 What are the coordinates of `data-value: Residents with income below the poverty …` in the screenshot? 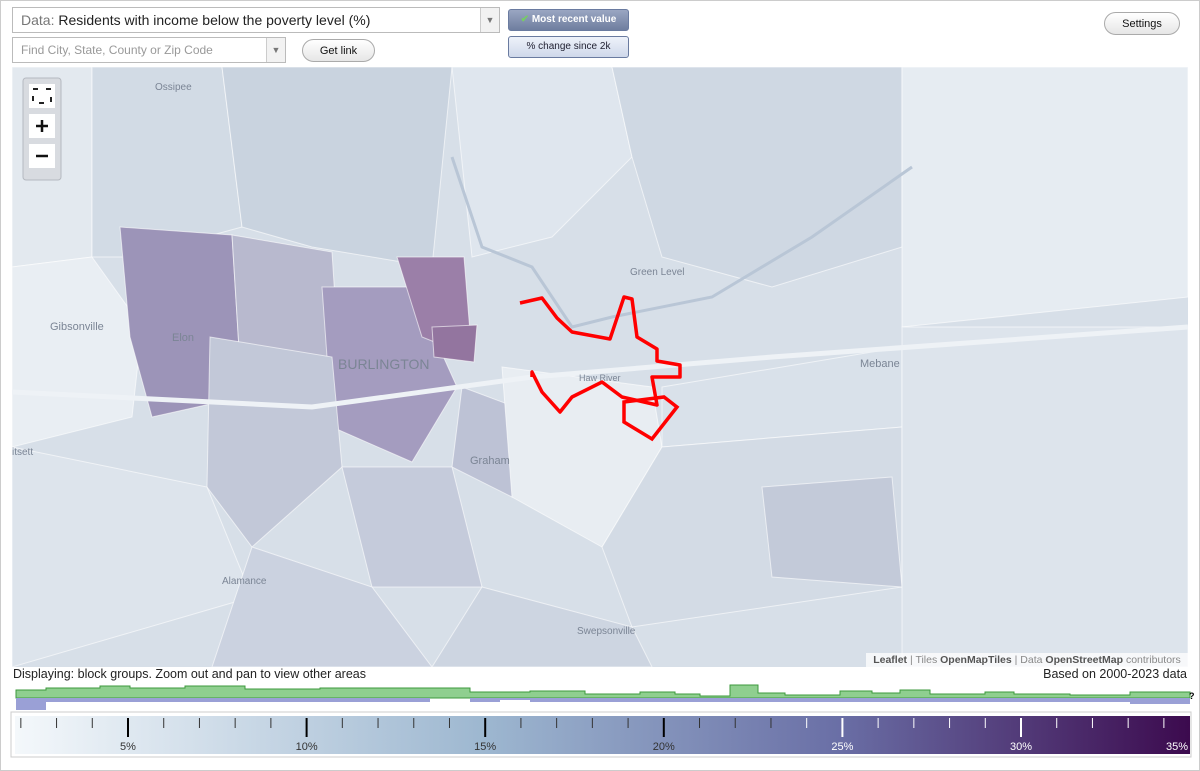 It's located at (214, 20).